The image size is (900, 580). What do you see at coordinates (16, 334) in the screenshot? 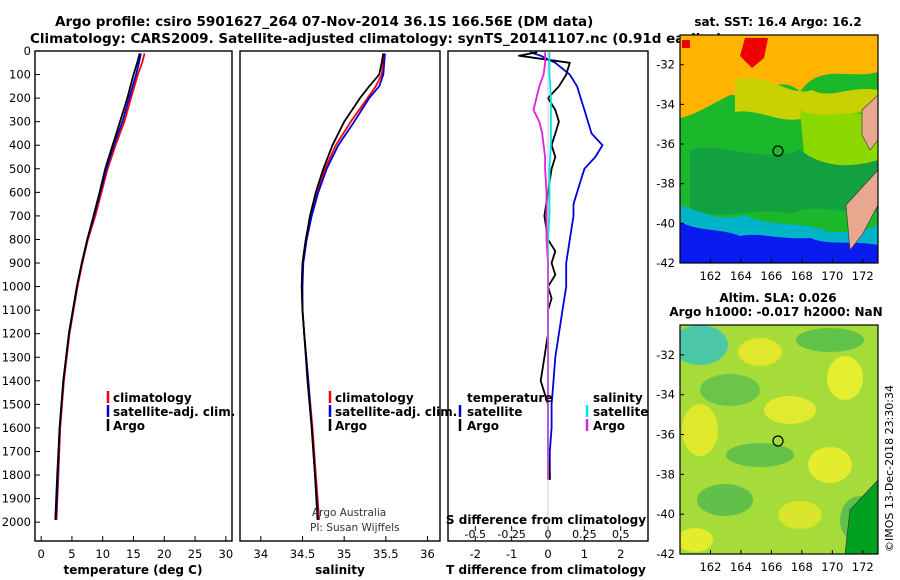
I see `pressure-tick-label: 1200` at bounding box center [16, 334].